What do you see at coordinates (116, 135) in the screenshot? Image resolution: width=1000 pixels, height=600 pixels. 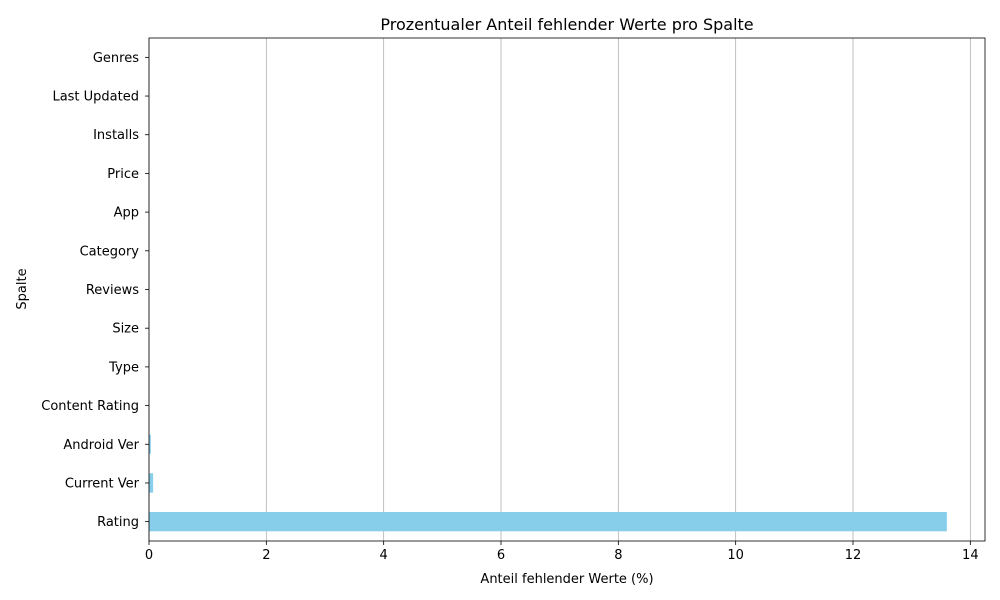 I see `y-tick-label-installs: Installs` at bounding box center [116, 135].